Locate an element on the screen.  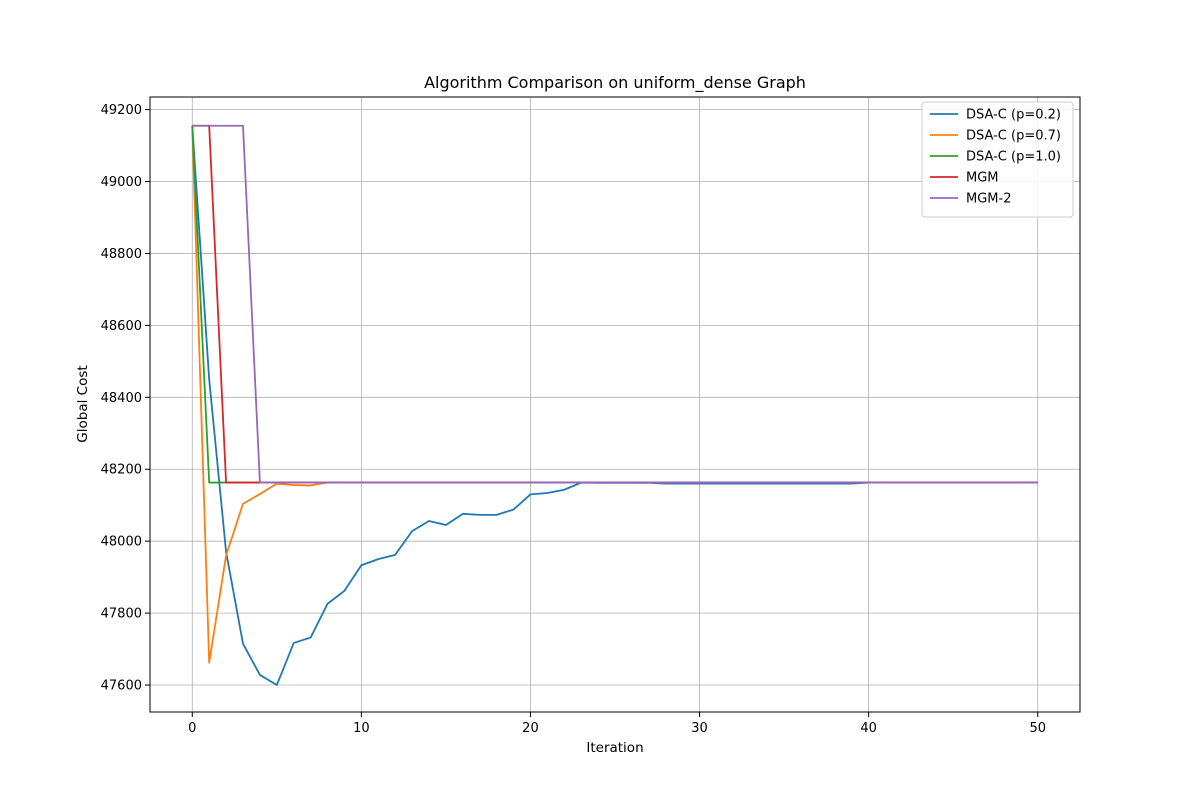
legend-label: MGM-2 is located at coordinates (988, 199).